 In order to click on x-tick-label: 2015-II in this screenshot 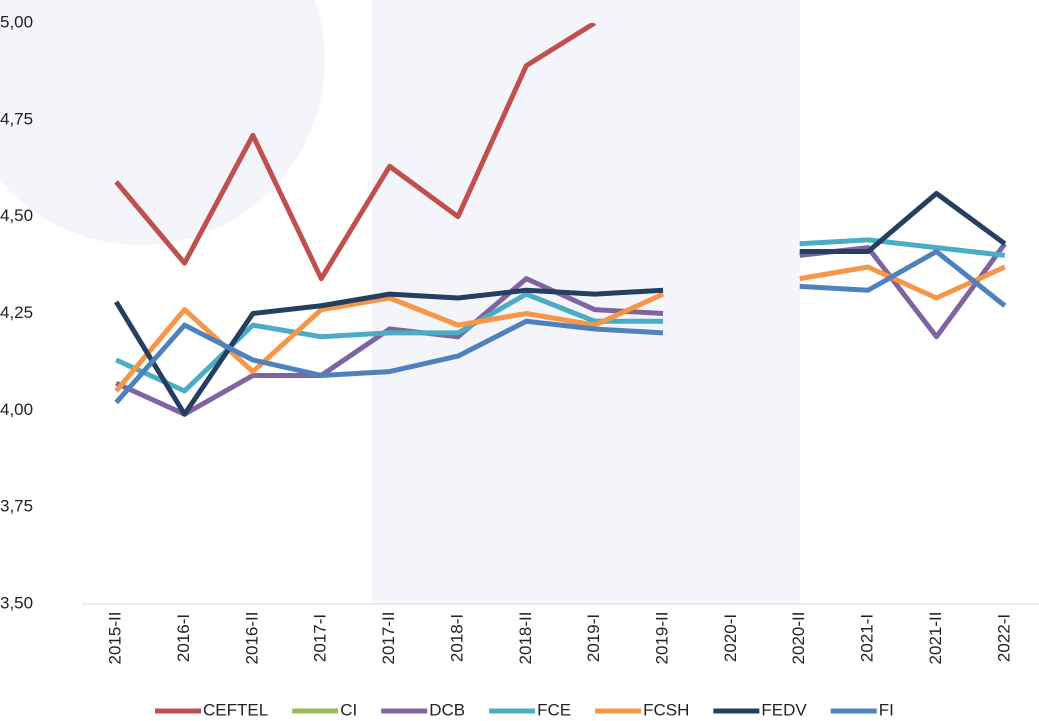, I will do `click(115, 638)`.